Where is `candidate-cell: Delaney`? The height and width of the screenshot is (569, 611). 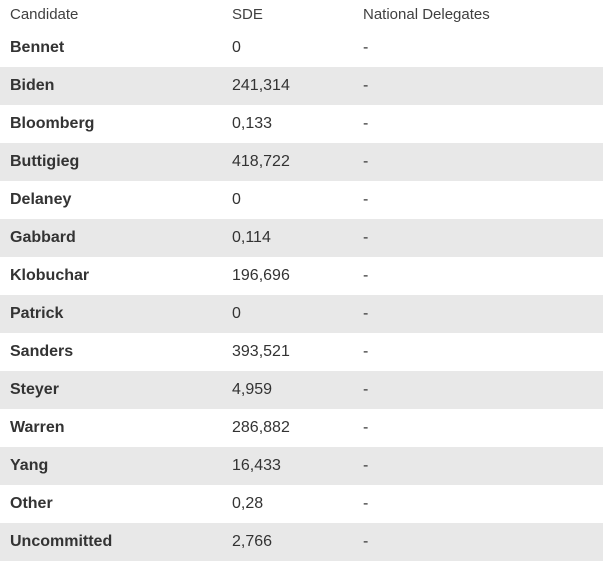 candidate-cell: Delaney is located at coordinates (41, 199).